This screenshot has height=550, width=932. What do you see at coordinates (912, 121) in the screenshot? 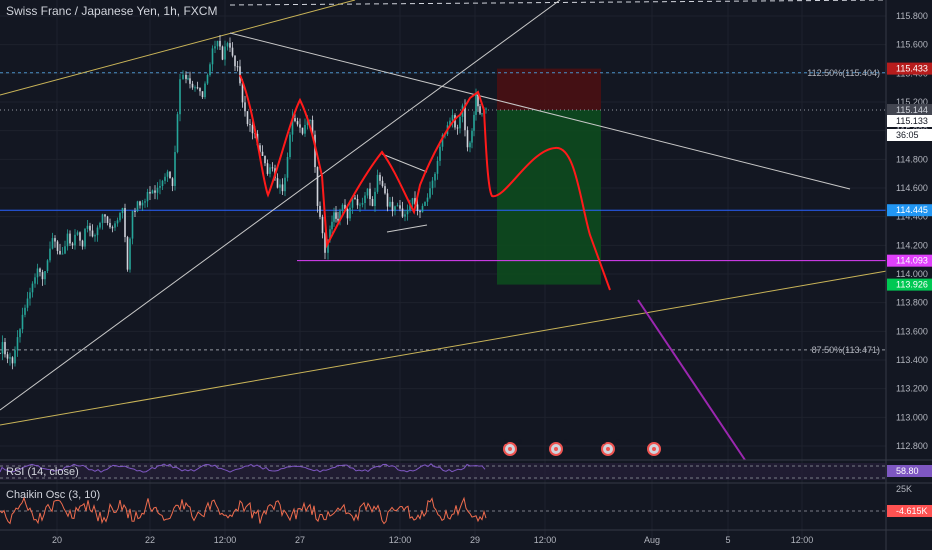
I see `last-price-tag-text: 115.133` at bounding box center [912, 121].